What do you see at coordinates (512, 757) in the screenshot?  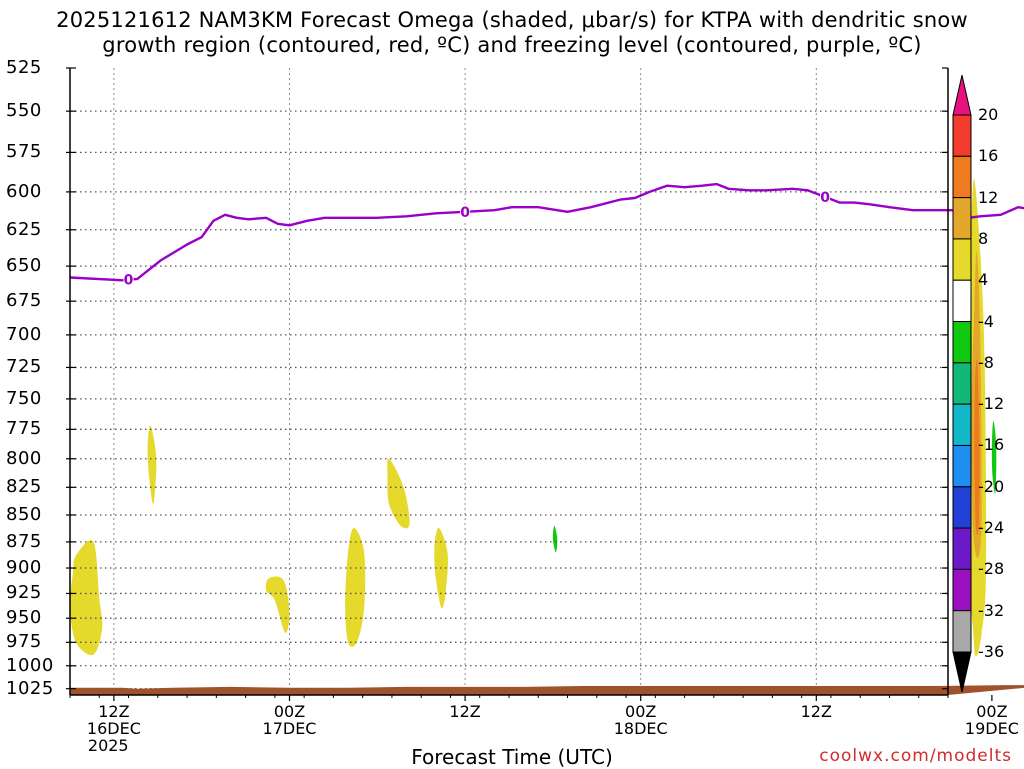 I see `x-axis-label: Forecast Time (UTC)` at bounding box center [512, 757].